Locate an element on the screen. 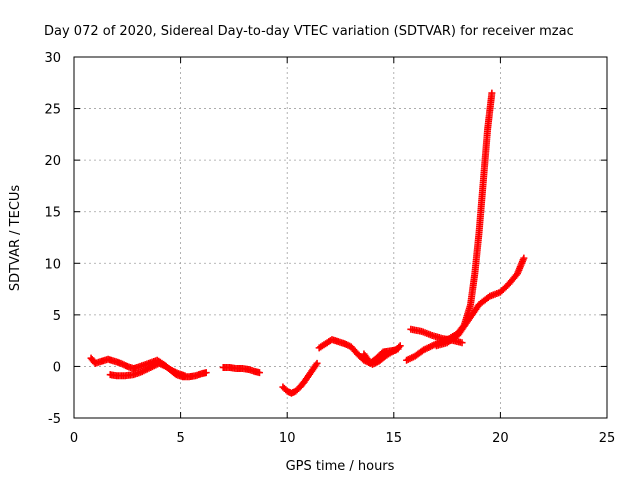  x-tick-label: 15 is located at coordinates (394, 438).